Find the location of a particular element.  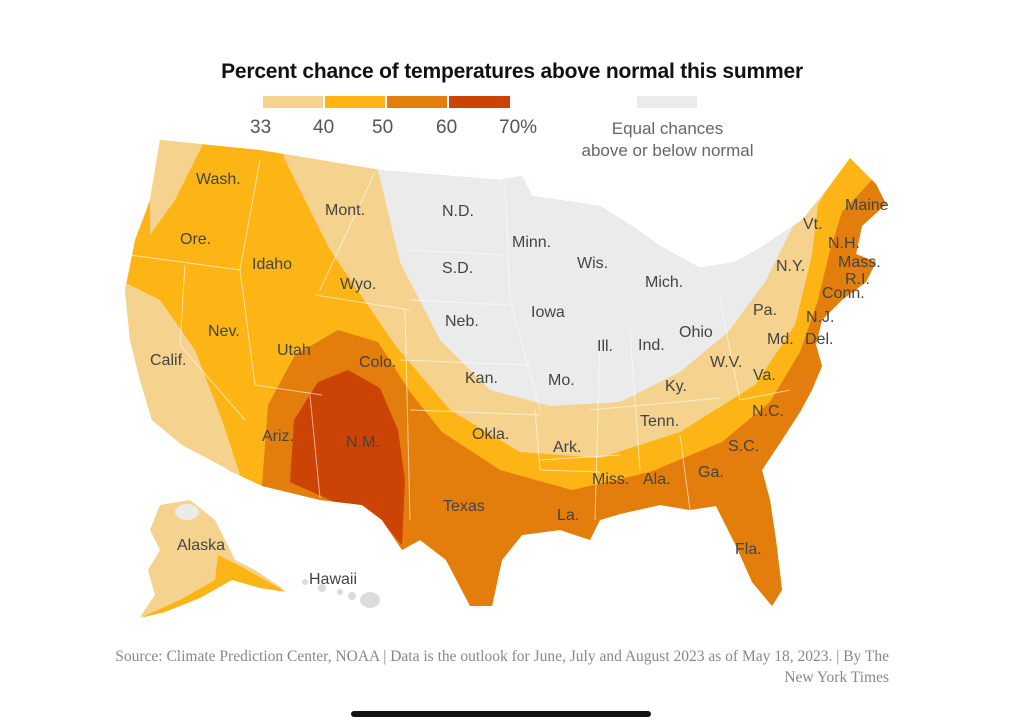

alaska is located at coordinates (213, 559).